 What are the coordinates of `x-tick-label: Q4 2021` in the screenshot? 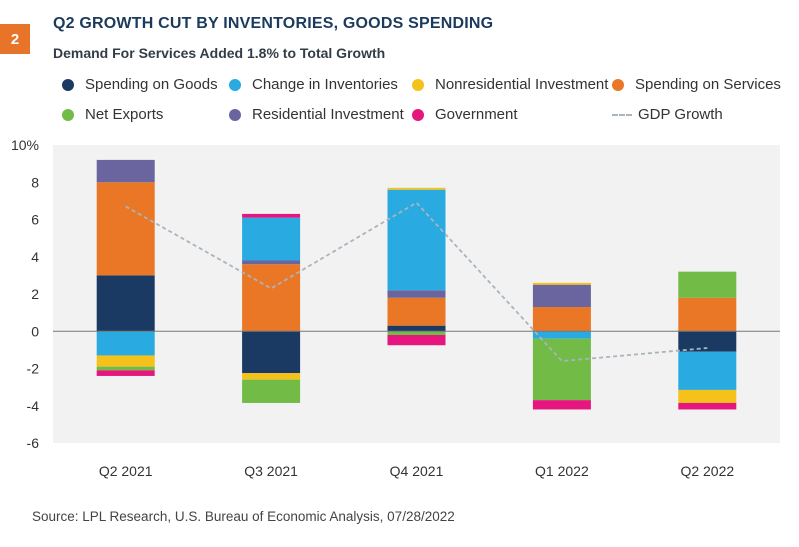 It's located at (417, 471).